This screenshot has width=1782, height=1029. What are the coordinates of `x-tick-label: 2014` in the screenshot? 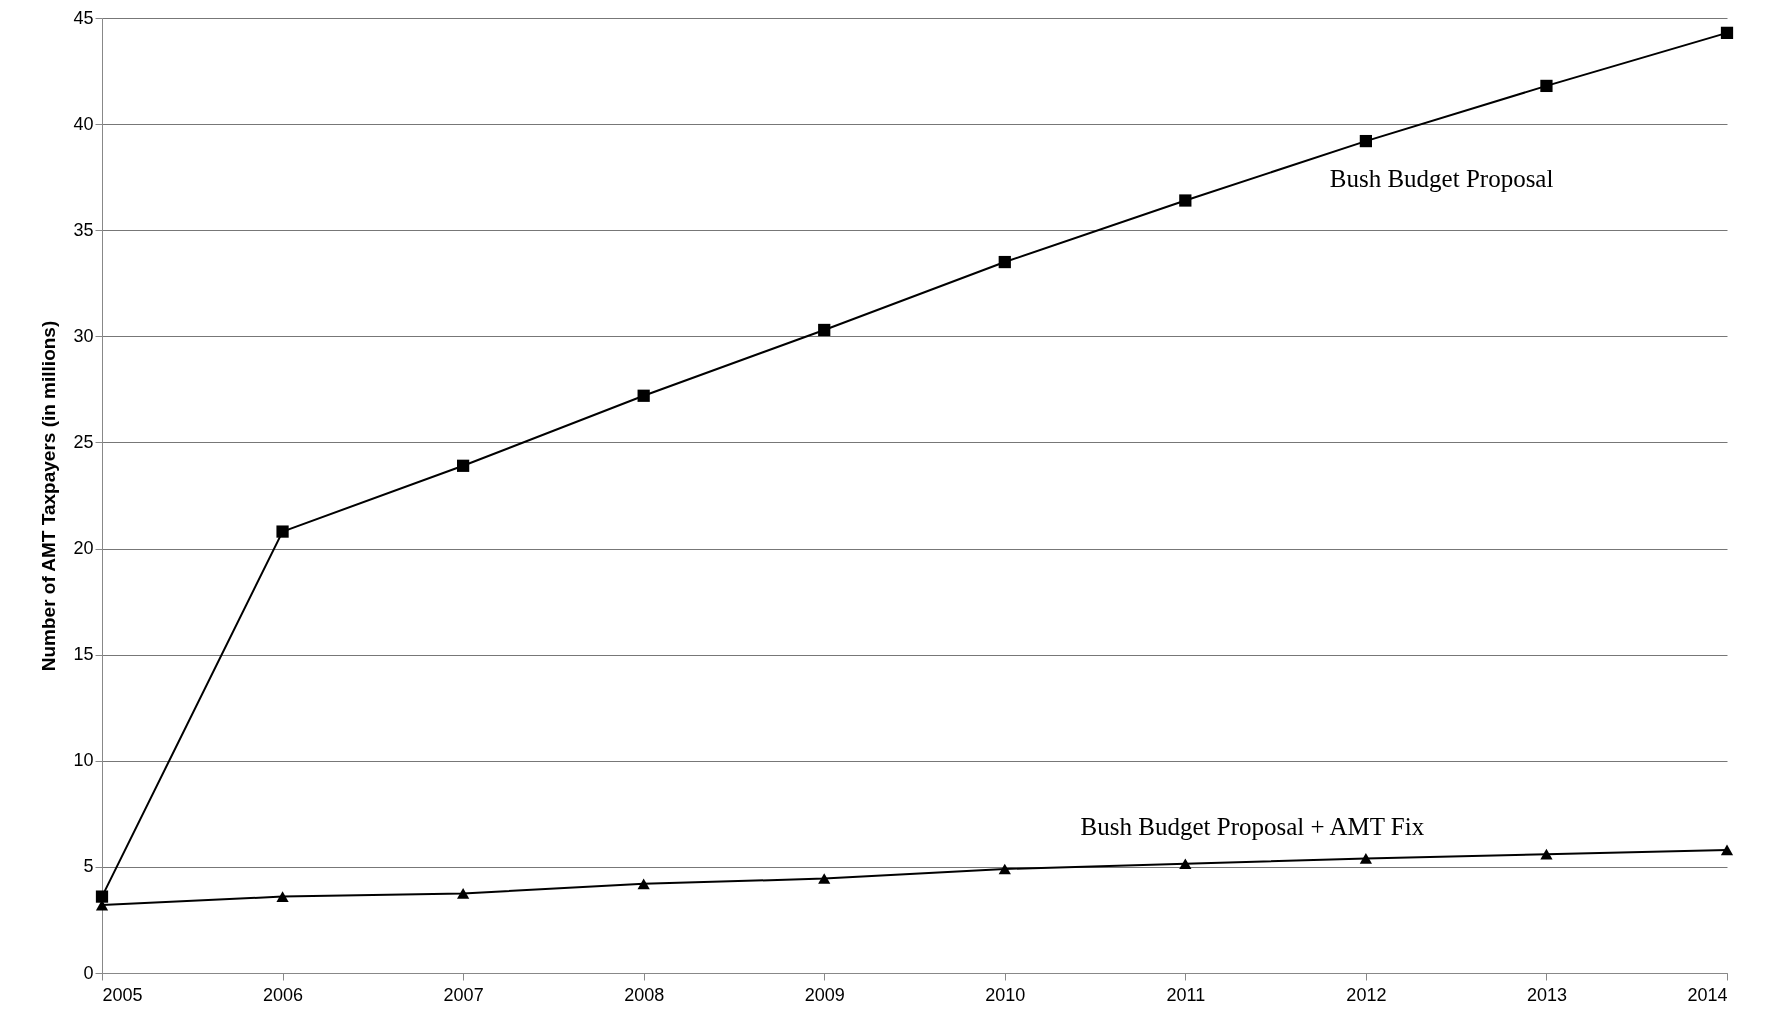 It's located at (1707, 994).